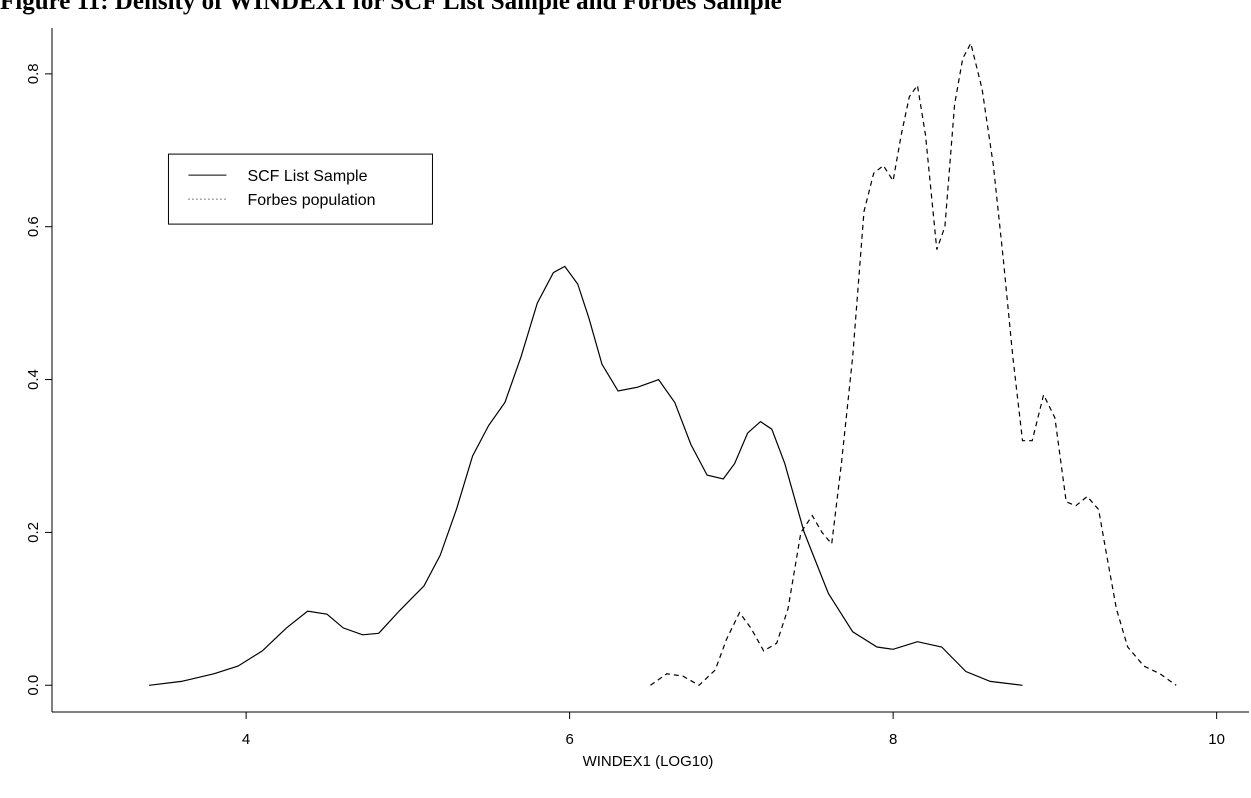 This screenshot has height=798, width=1251. What do you see at coordinates (1216, 739) in the screenshot?
I see `x-tick-label: 10` at bounding box center [1216, 739].